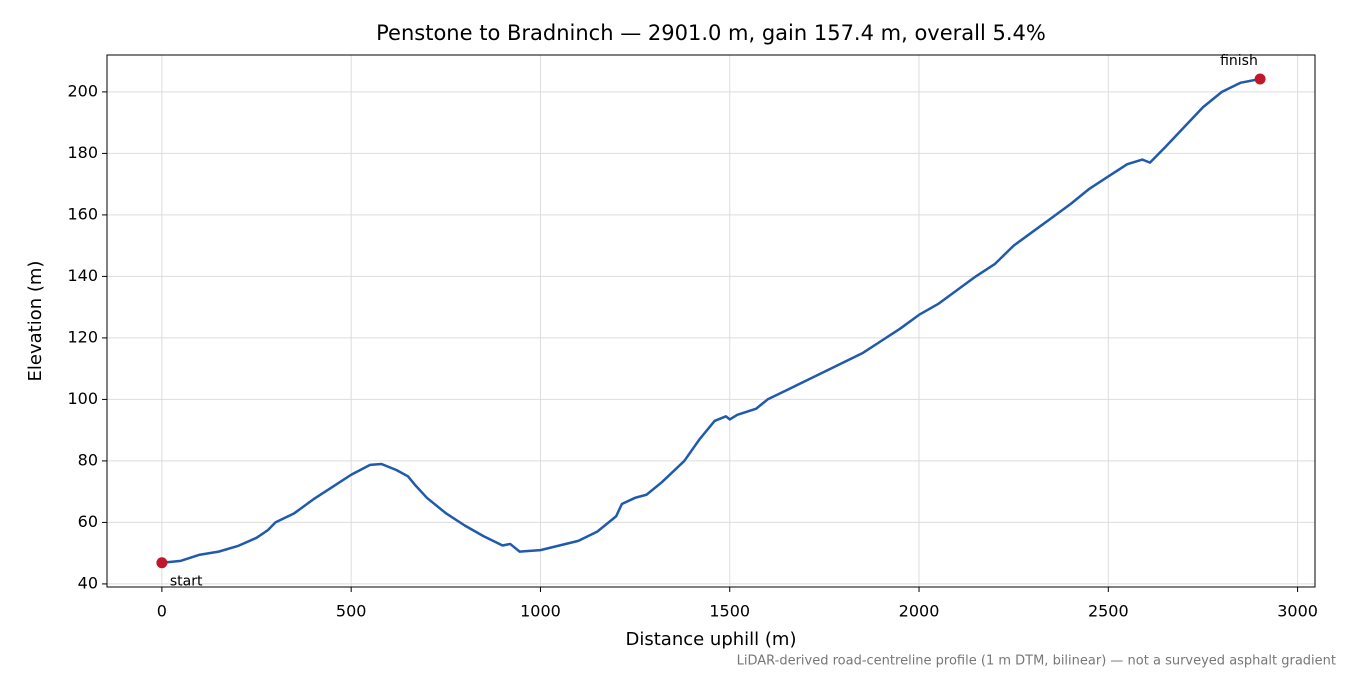 The width and height of the screenshot is (1350, 679). What do you see at coordinates (82, 398) in the screenshot?
I see `y-tick-label: 100` at bounding box center [82, 398].